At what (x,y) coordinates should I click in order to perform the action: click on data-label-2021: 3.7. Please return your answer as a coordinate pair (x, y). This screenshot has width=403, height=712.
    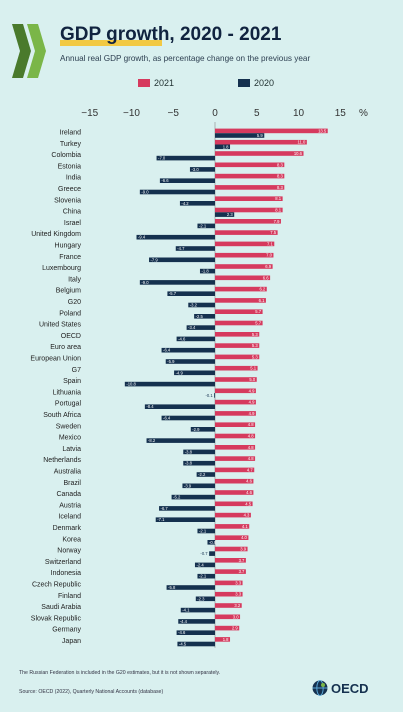
    Looking at the image, I should click on (242, 571).